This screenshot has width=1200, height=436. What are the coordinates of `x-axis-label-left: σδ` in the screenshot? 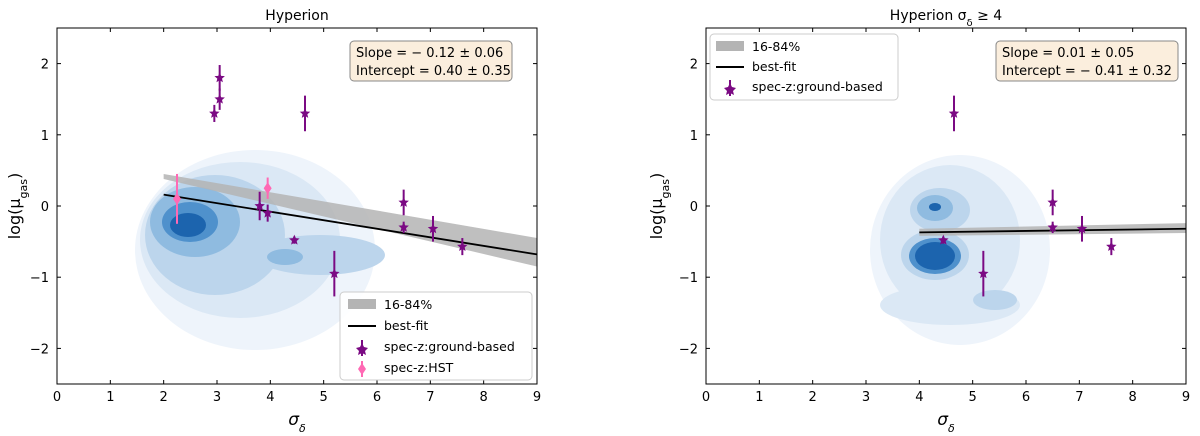 It's located at (297, 422).